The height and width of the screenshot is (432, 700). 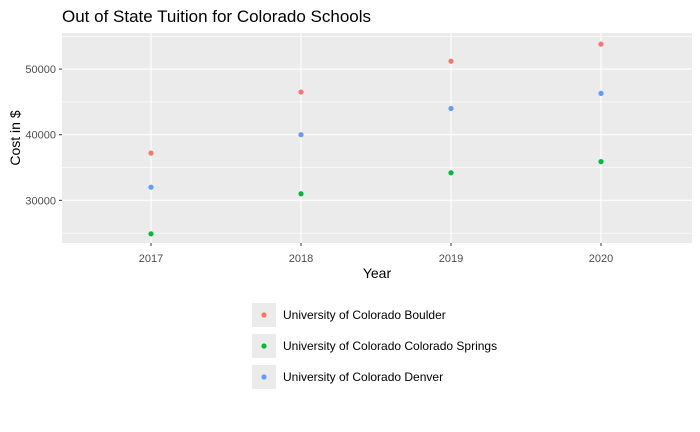 I want to click on y-axis: 30000 40000 50000, so click(x=43, y=135).